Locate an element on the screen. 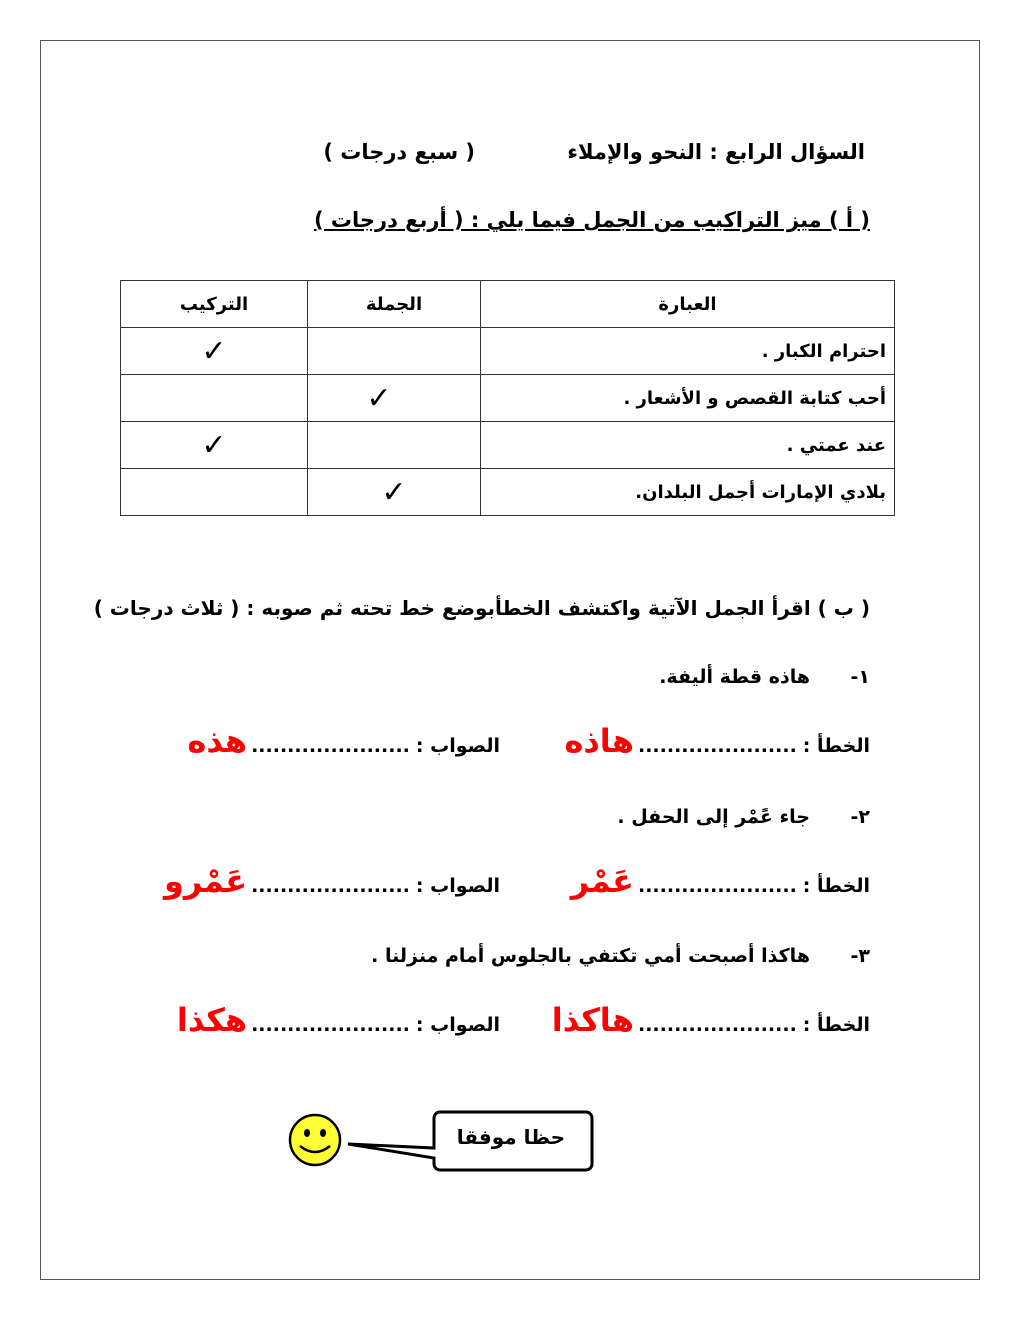 The width and height of the screenshot is (1020, 1320). question-title: السؤال الرابع : النحو والإملاء is located at coordinates (716, 152).